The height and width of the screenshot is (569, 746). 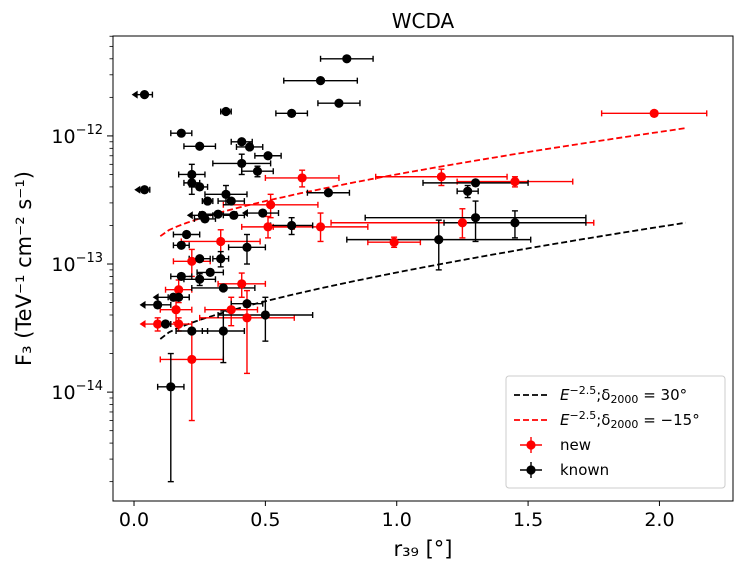 I want to click on y-tick-label: 10−12, so click(x=77, y=135).